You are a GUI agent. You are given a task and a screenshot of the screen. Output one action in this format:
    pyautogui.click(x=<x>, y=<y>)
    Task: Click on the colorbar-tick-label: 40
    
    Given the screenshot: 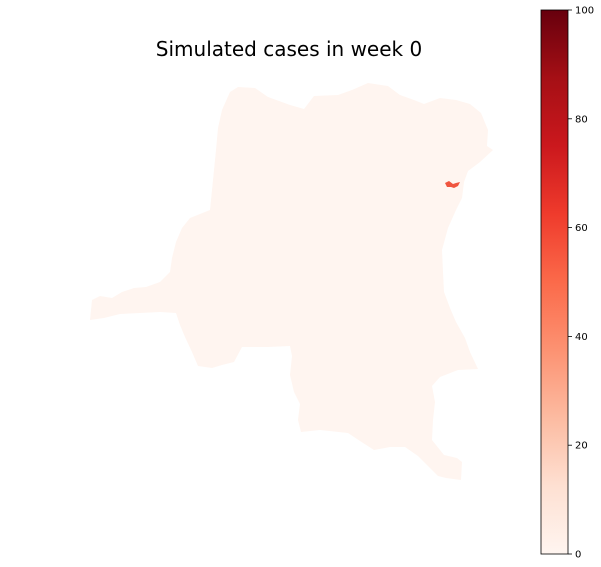 What is the action you would take?
    pyautogui.click(x=581, y=337)
    